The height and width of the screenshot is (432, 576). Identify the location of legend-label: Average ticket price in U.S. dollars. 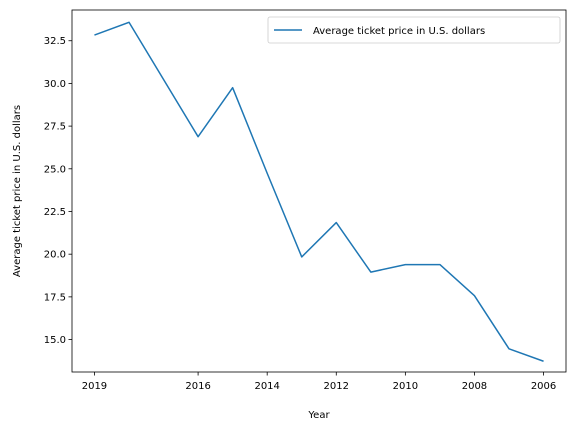
(399, 31).